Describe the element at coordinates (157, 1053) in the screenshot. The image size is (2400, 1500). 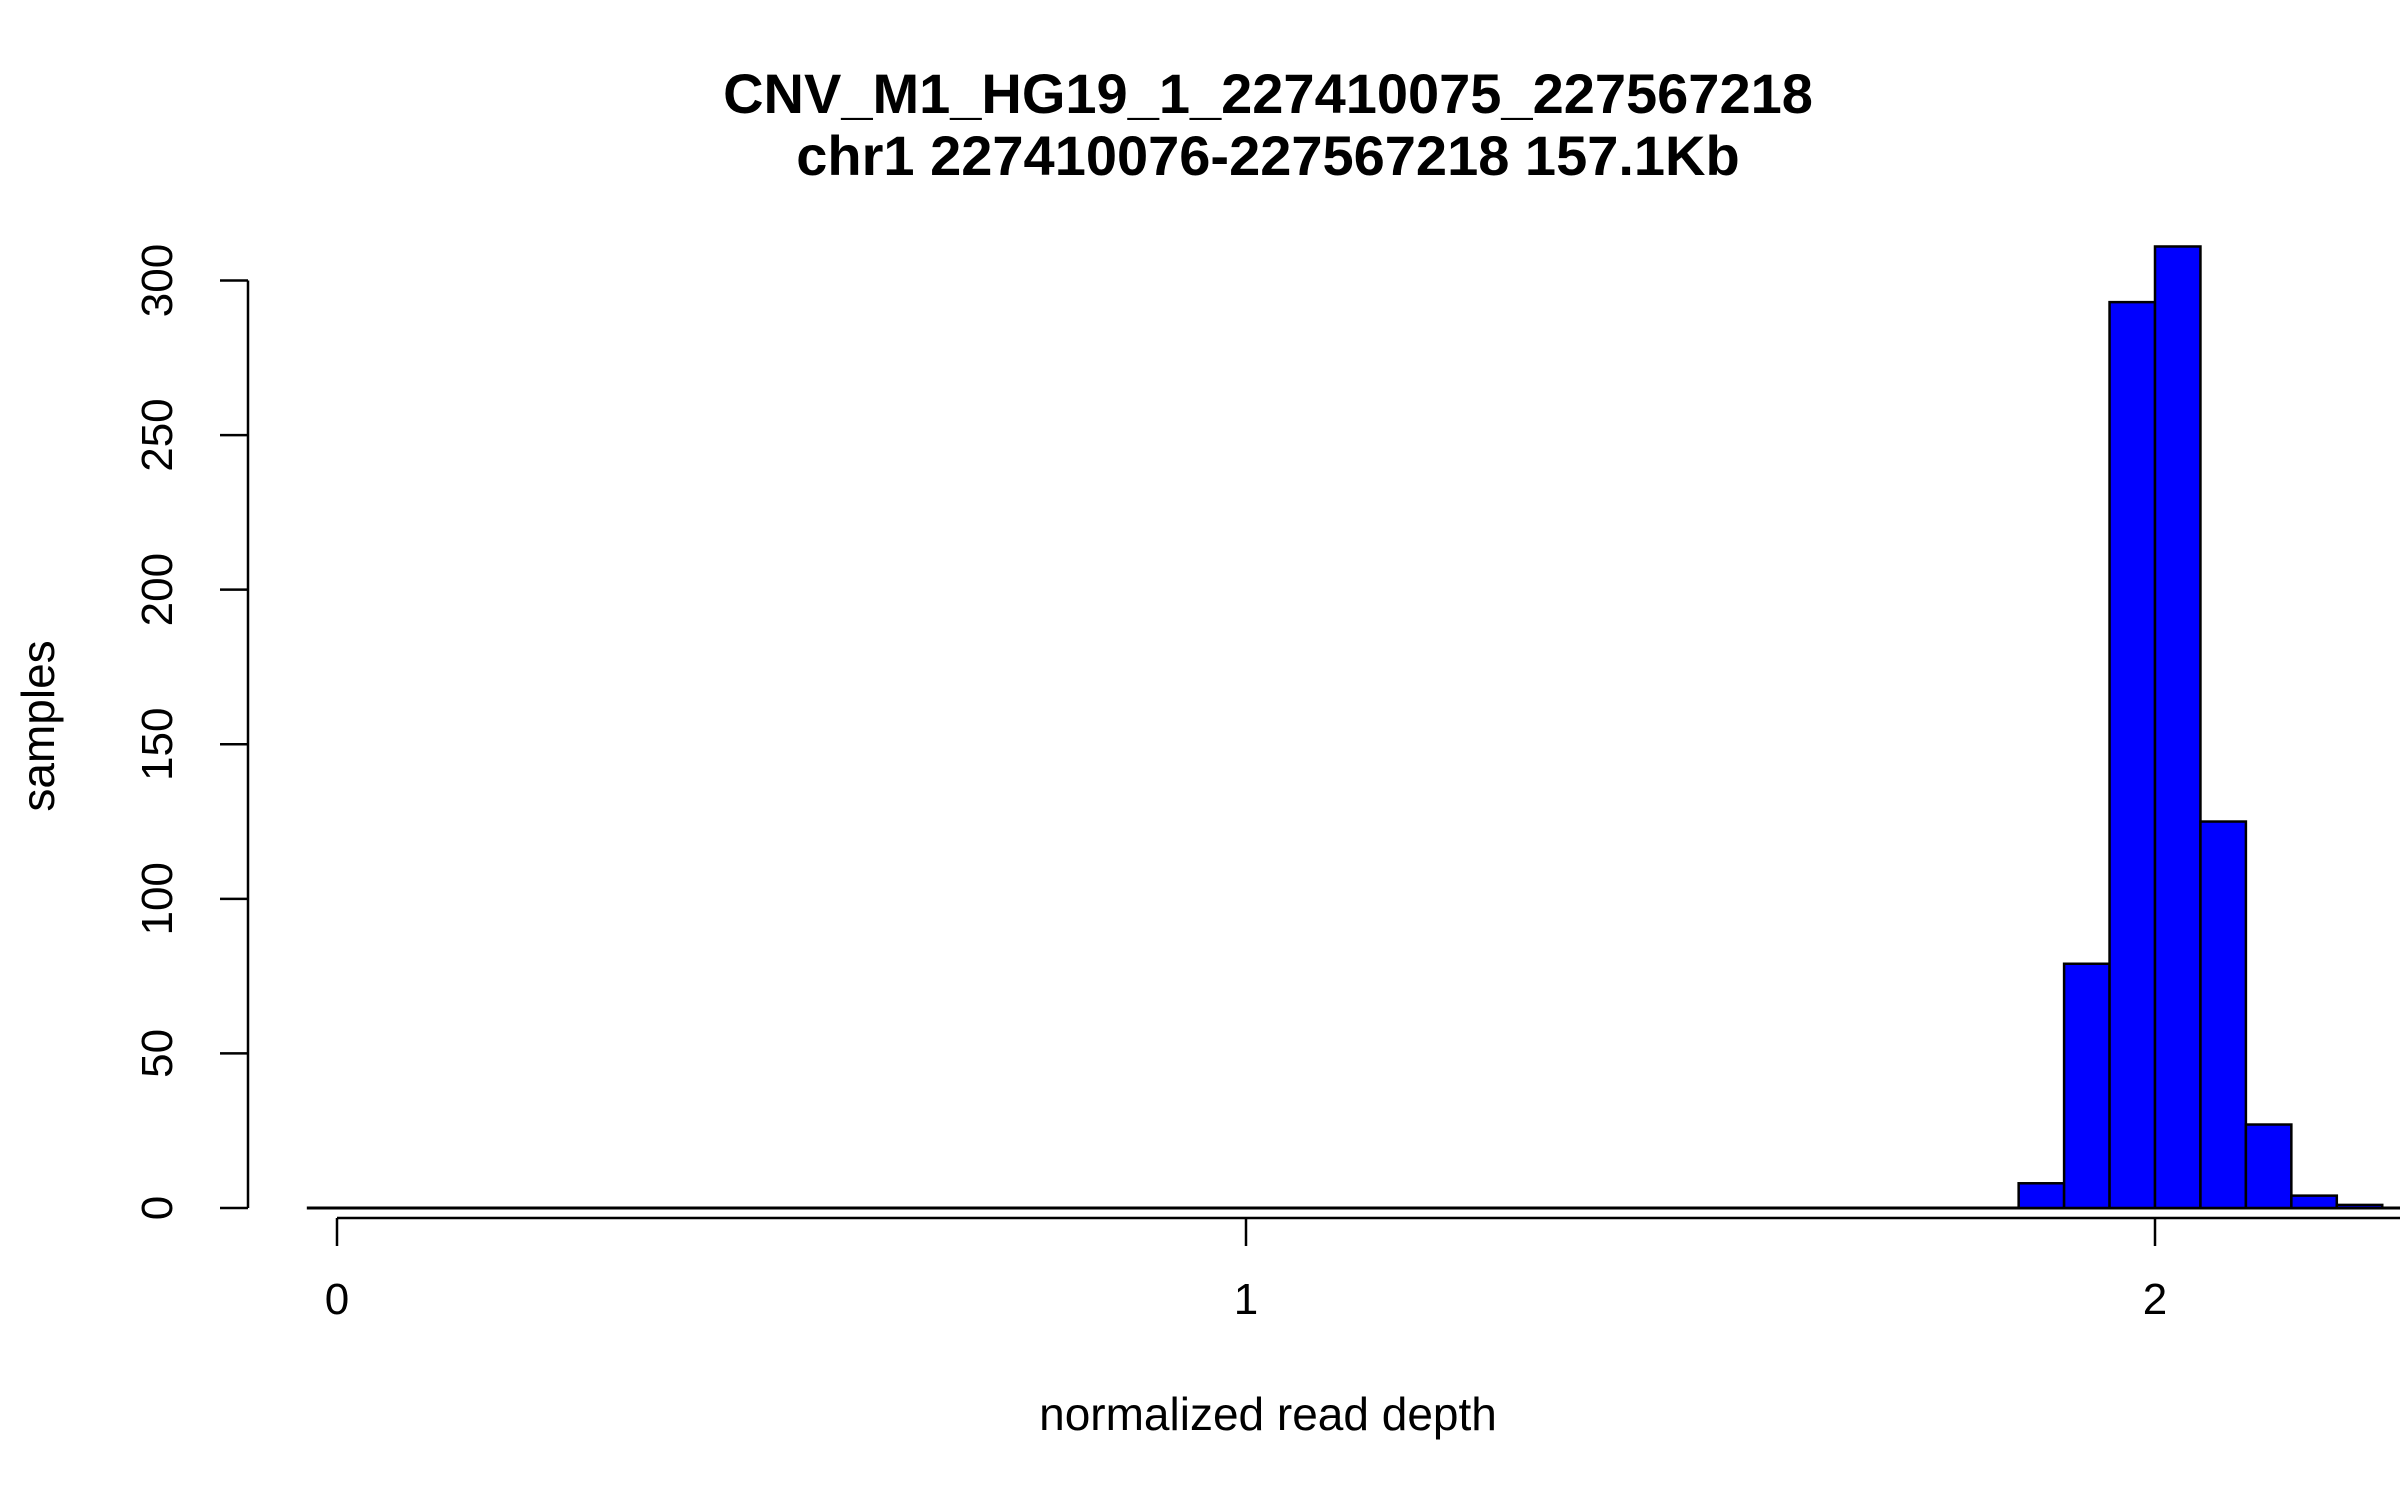
I see `y-tick-label: 50` at that location.